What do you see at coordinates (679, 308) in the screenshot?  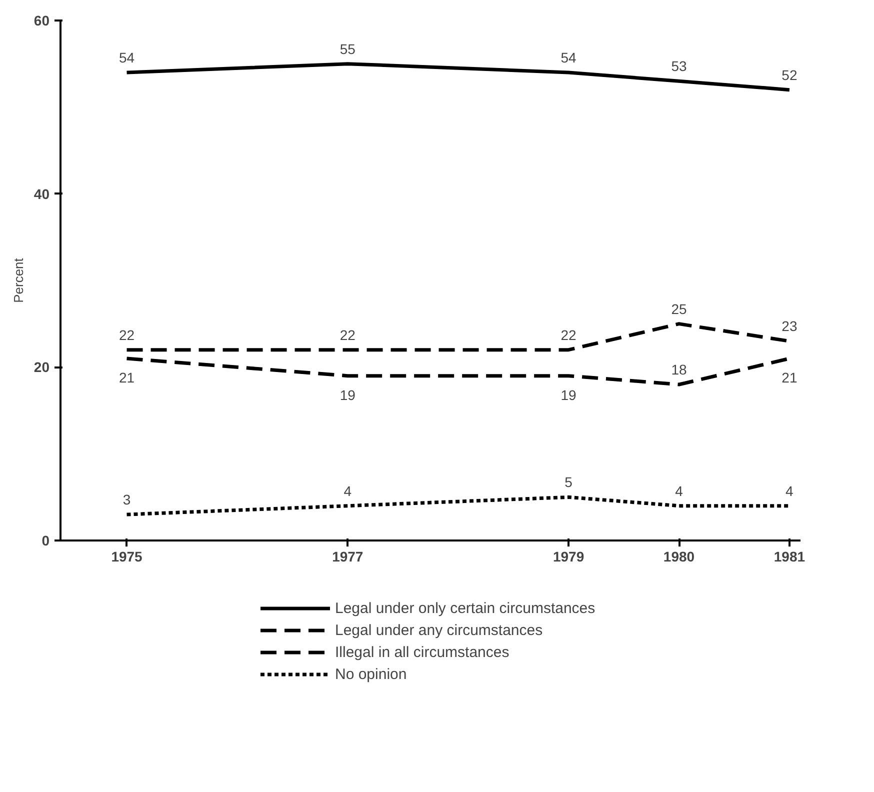 I see `data-label: 25` at bounding box center [679, 308].